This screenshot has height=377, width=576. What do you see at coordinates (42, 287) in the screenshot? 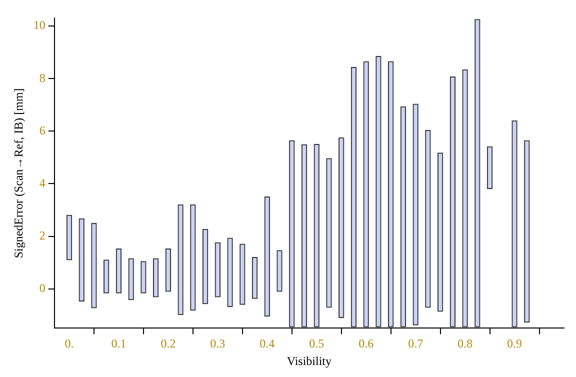
I see `y-tick-label: 0` at bounding box center [42, 287].